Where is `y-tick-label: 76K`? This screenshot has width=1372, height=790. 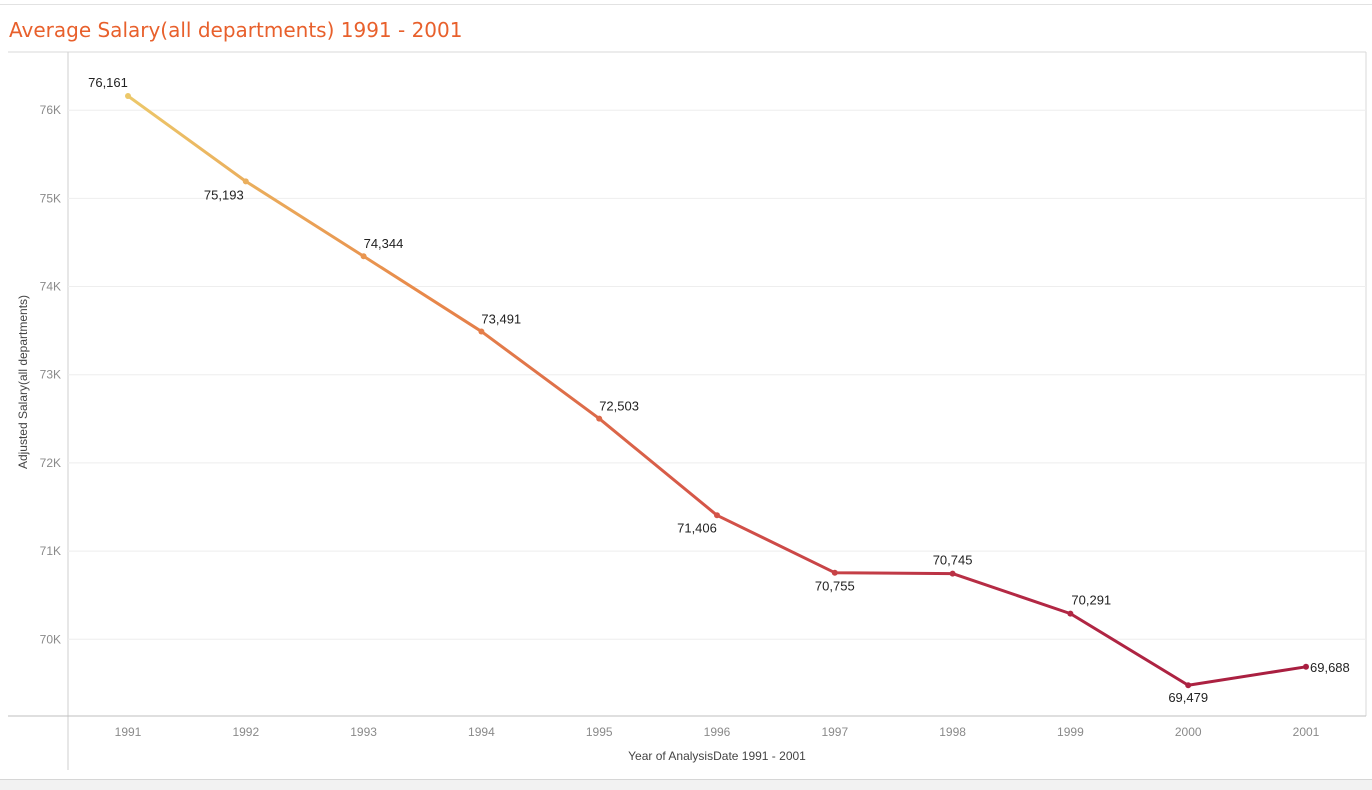
y-tick-label: 76K is located at coordinates (50, 110).